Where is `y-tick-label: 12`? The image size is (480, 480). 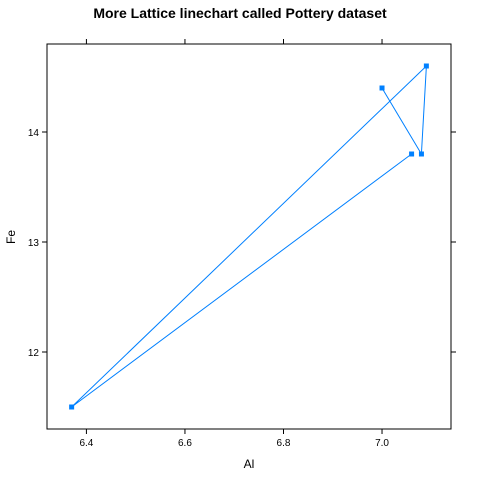 y-tick-label: 12 is located at coordinates (34, 353).